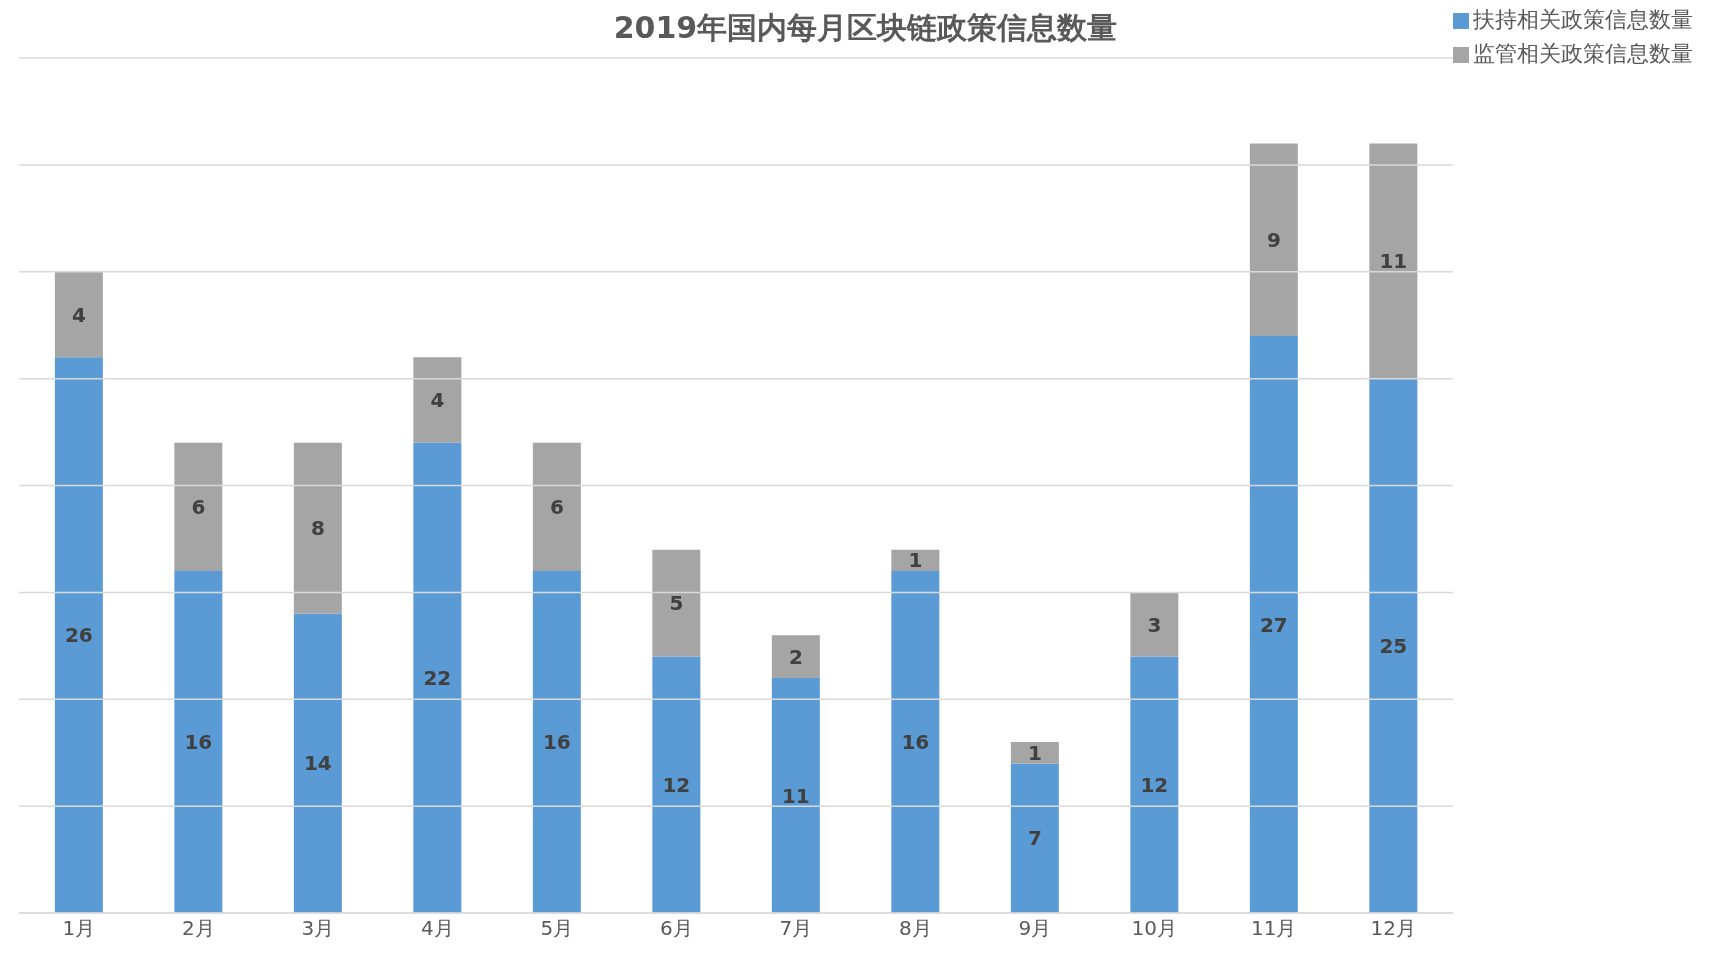 The height and width of the screenshot is (979, 1731). Describe the element at coordinates (676, 928) in the screenshot. I see `x-tick-label: 6月` at that location.